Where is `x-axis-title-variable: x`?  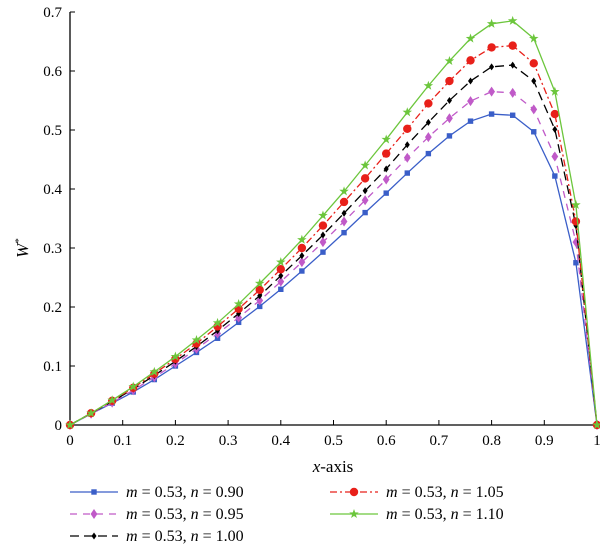 x-axis-title-variable: x is located at coordinates (316, 466).